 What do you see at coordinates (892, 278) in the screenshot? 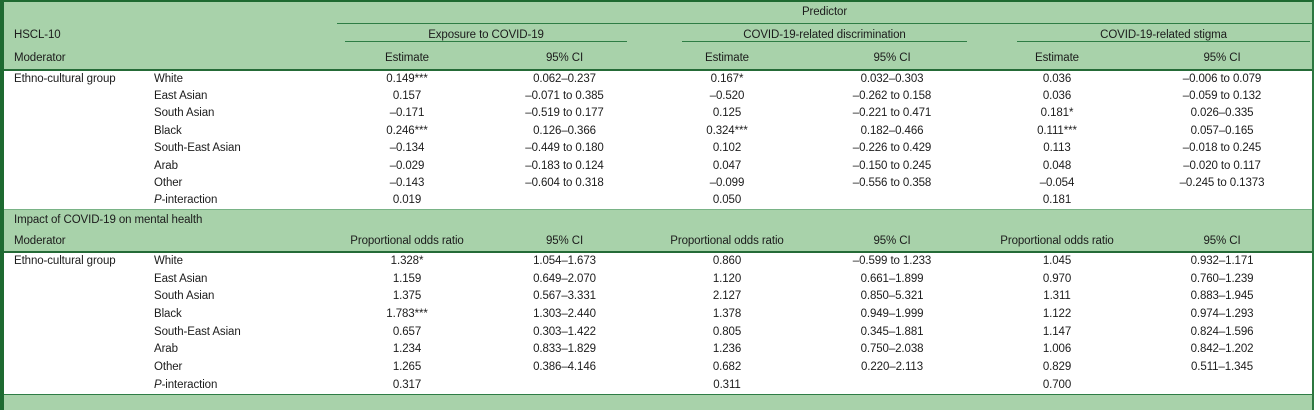
I see `ci-cell: 0.661–1.899` at bounding box center [892, 278].